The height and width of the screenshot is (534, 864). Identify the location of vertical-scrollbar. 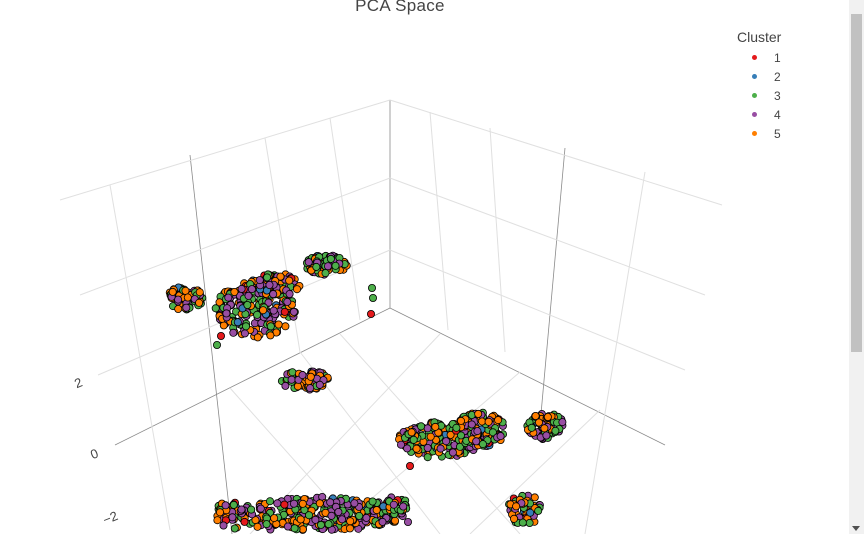
(856, 267).